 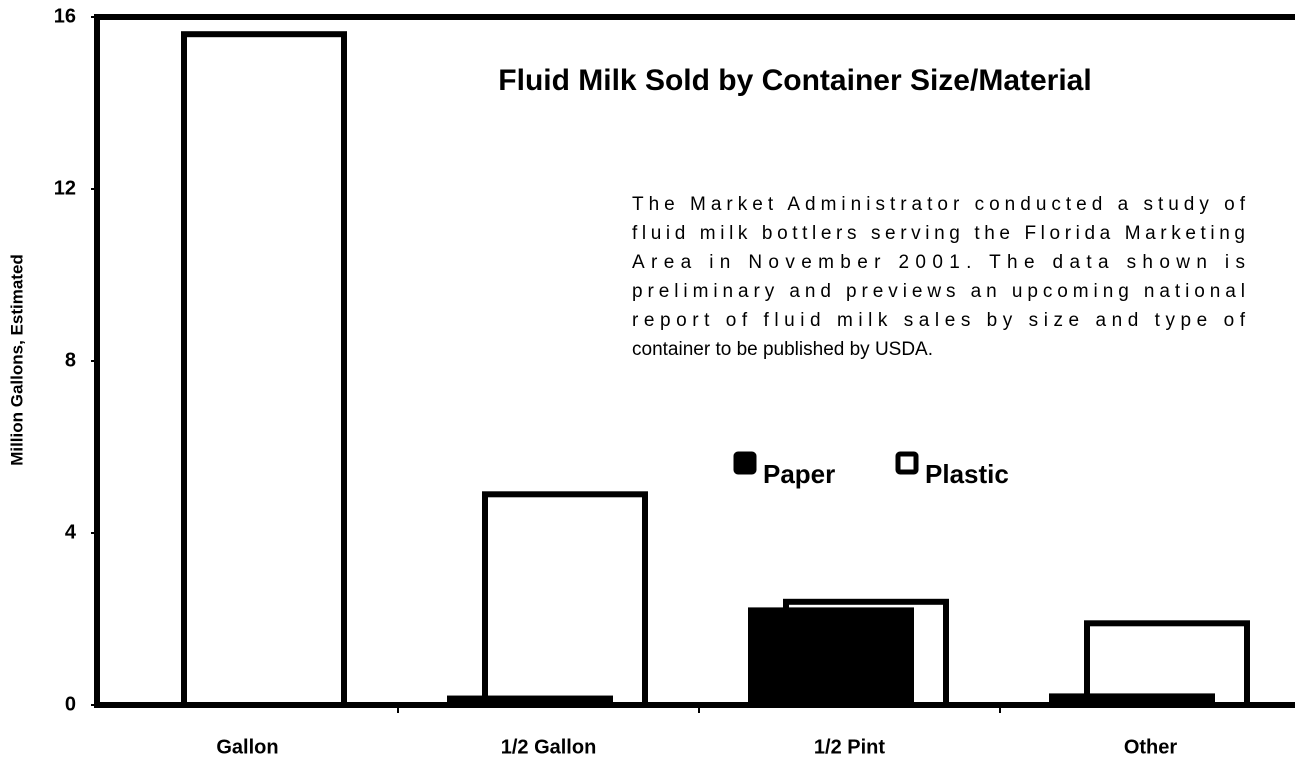 I want to click on y-axis-label: Million Gallons, Estimated, so click(x=16, y=360).